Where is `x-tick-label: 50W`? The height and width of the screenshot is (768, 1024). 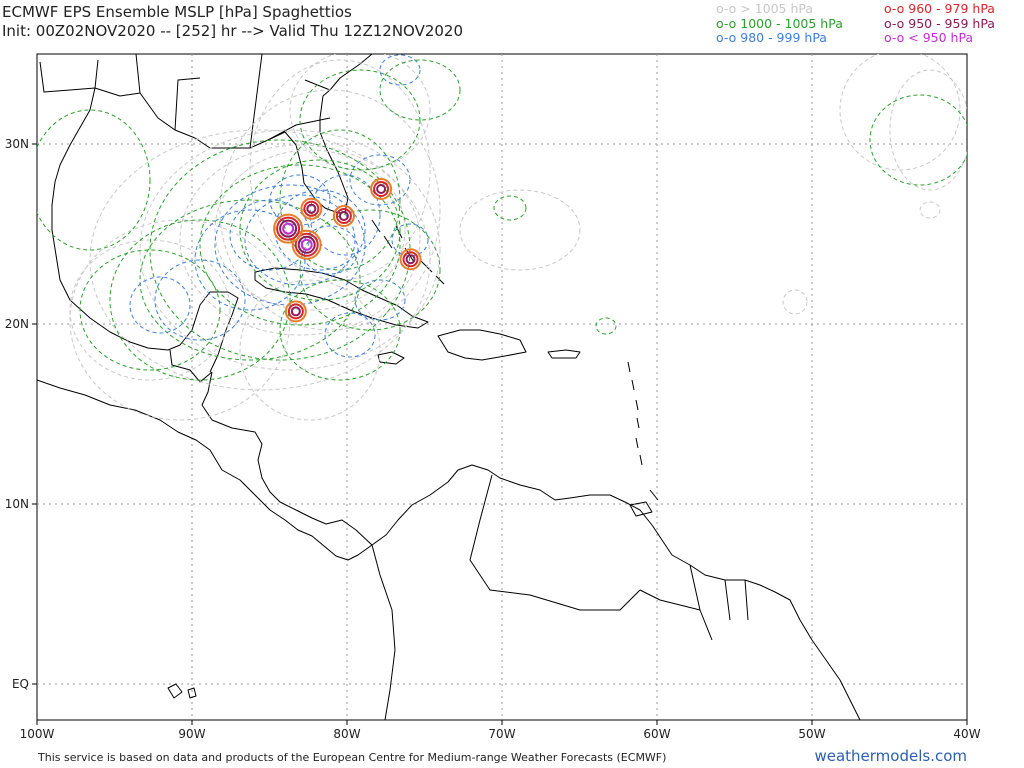
x-tick-label: 50W is located at coordinates (811, 734).